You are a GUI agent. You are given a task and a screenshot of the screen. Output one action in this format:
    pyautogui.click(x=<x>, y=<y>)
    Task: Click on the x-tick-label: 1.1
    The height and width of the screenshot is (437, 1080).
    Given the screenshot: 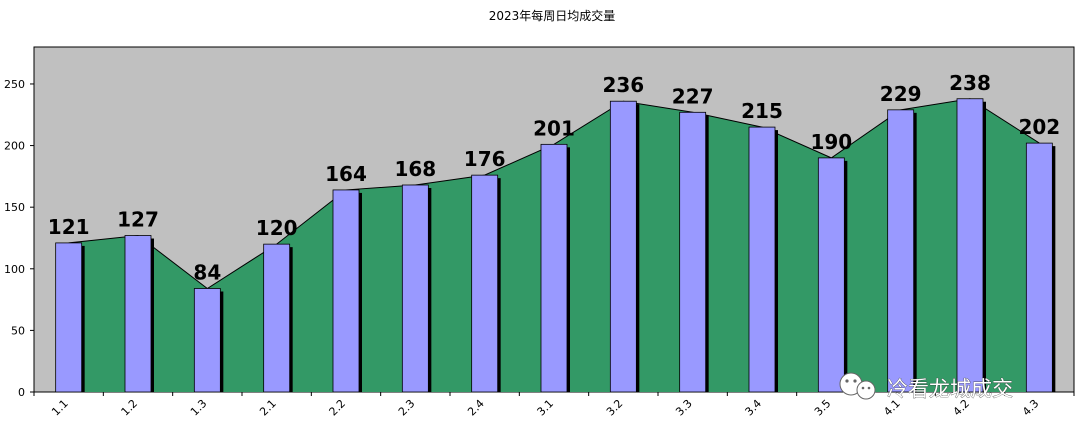 What is the action you would take?
    pyautogui.click(x=60, y=408)
    